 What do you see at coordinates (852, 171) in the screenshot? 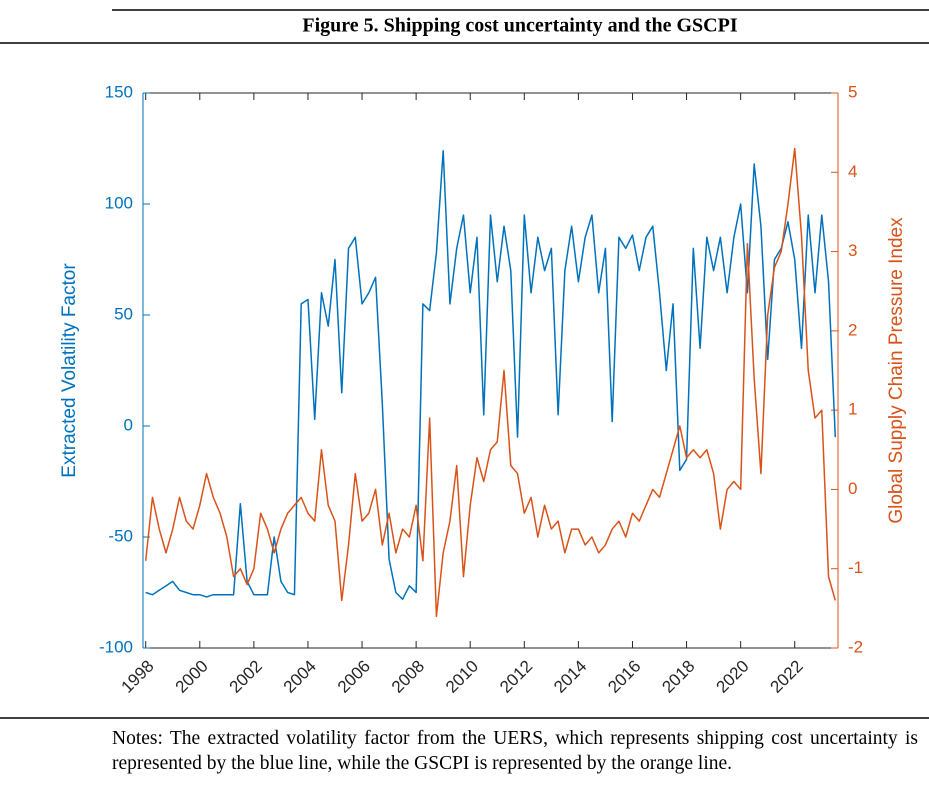
I see `y2-tick-label: 4` at bounding box center [852, 171].